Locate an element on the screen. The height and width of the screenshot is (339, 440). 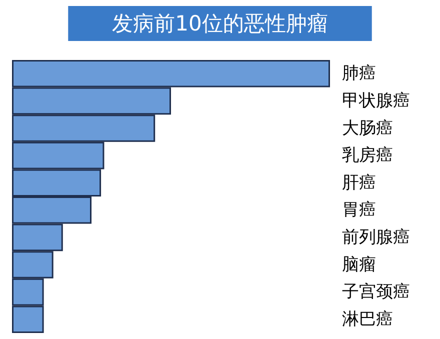
y-tick-label: 脑瘤 is located at coordinates (359, 264).